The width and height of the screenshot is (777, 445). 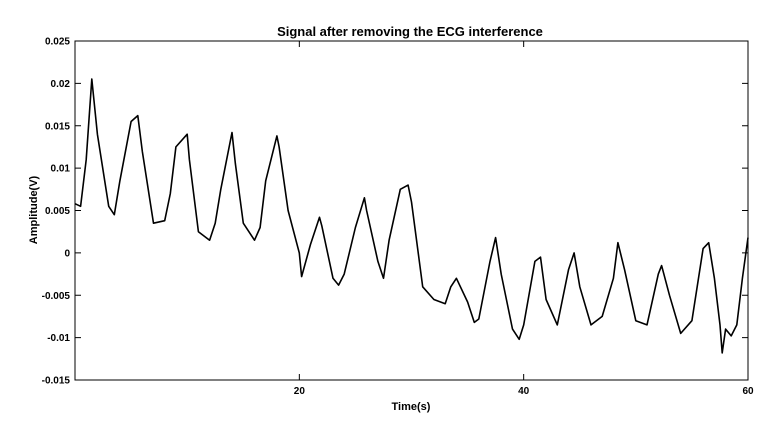 I want to click on y-tick-label: -0.01, so click(x=58, y=338).